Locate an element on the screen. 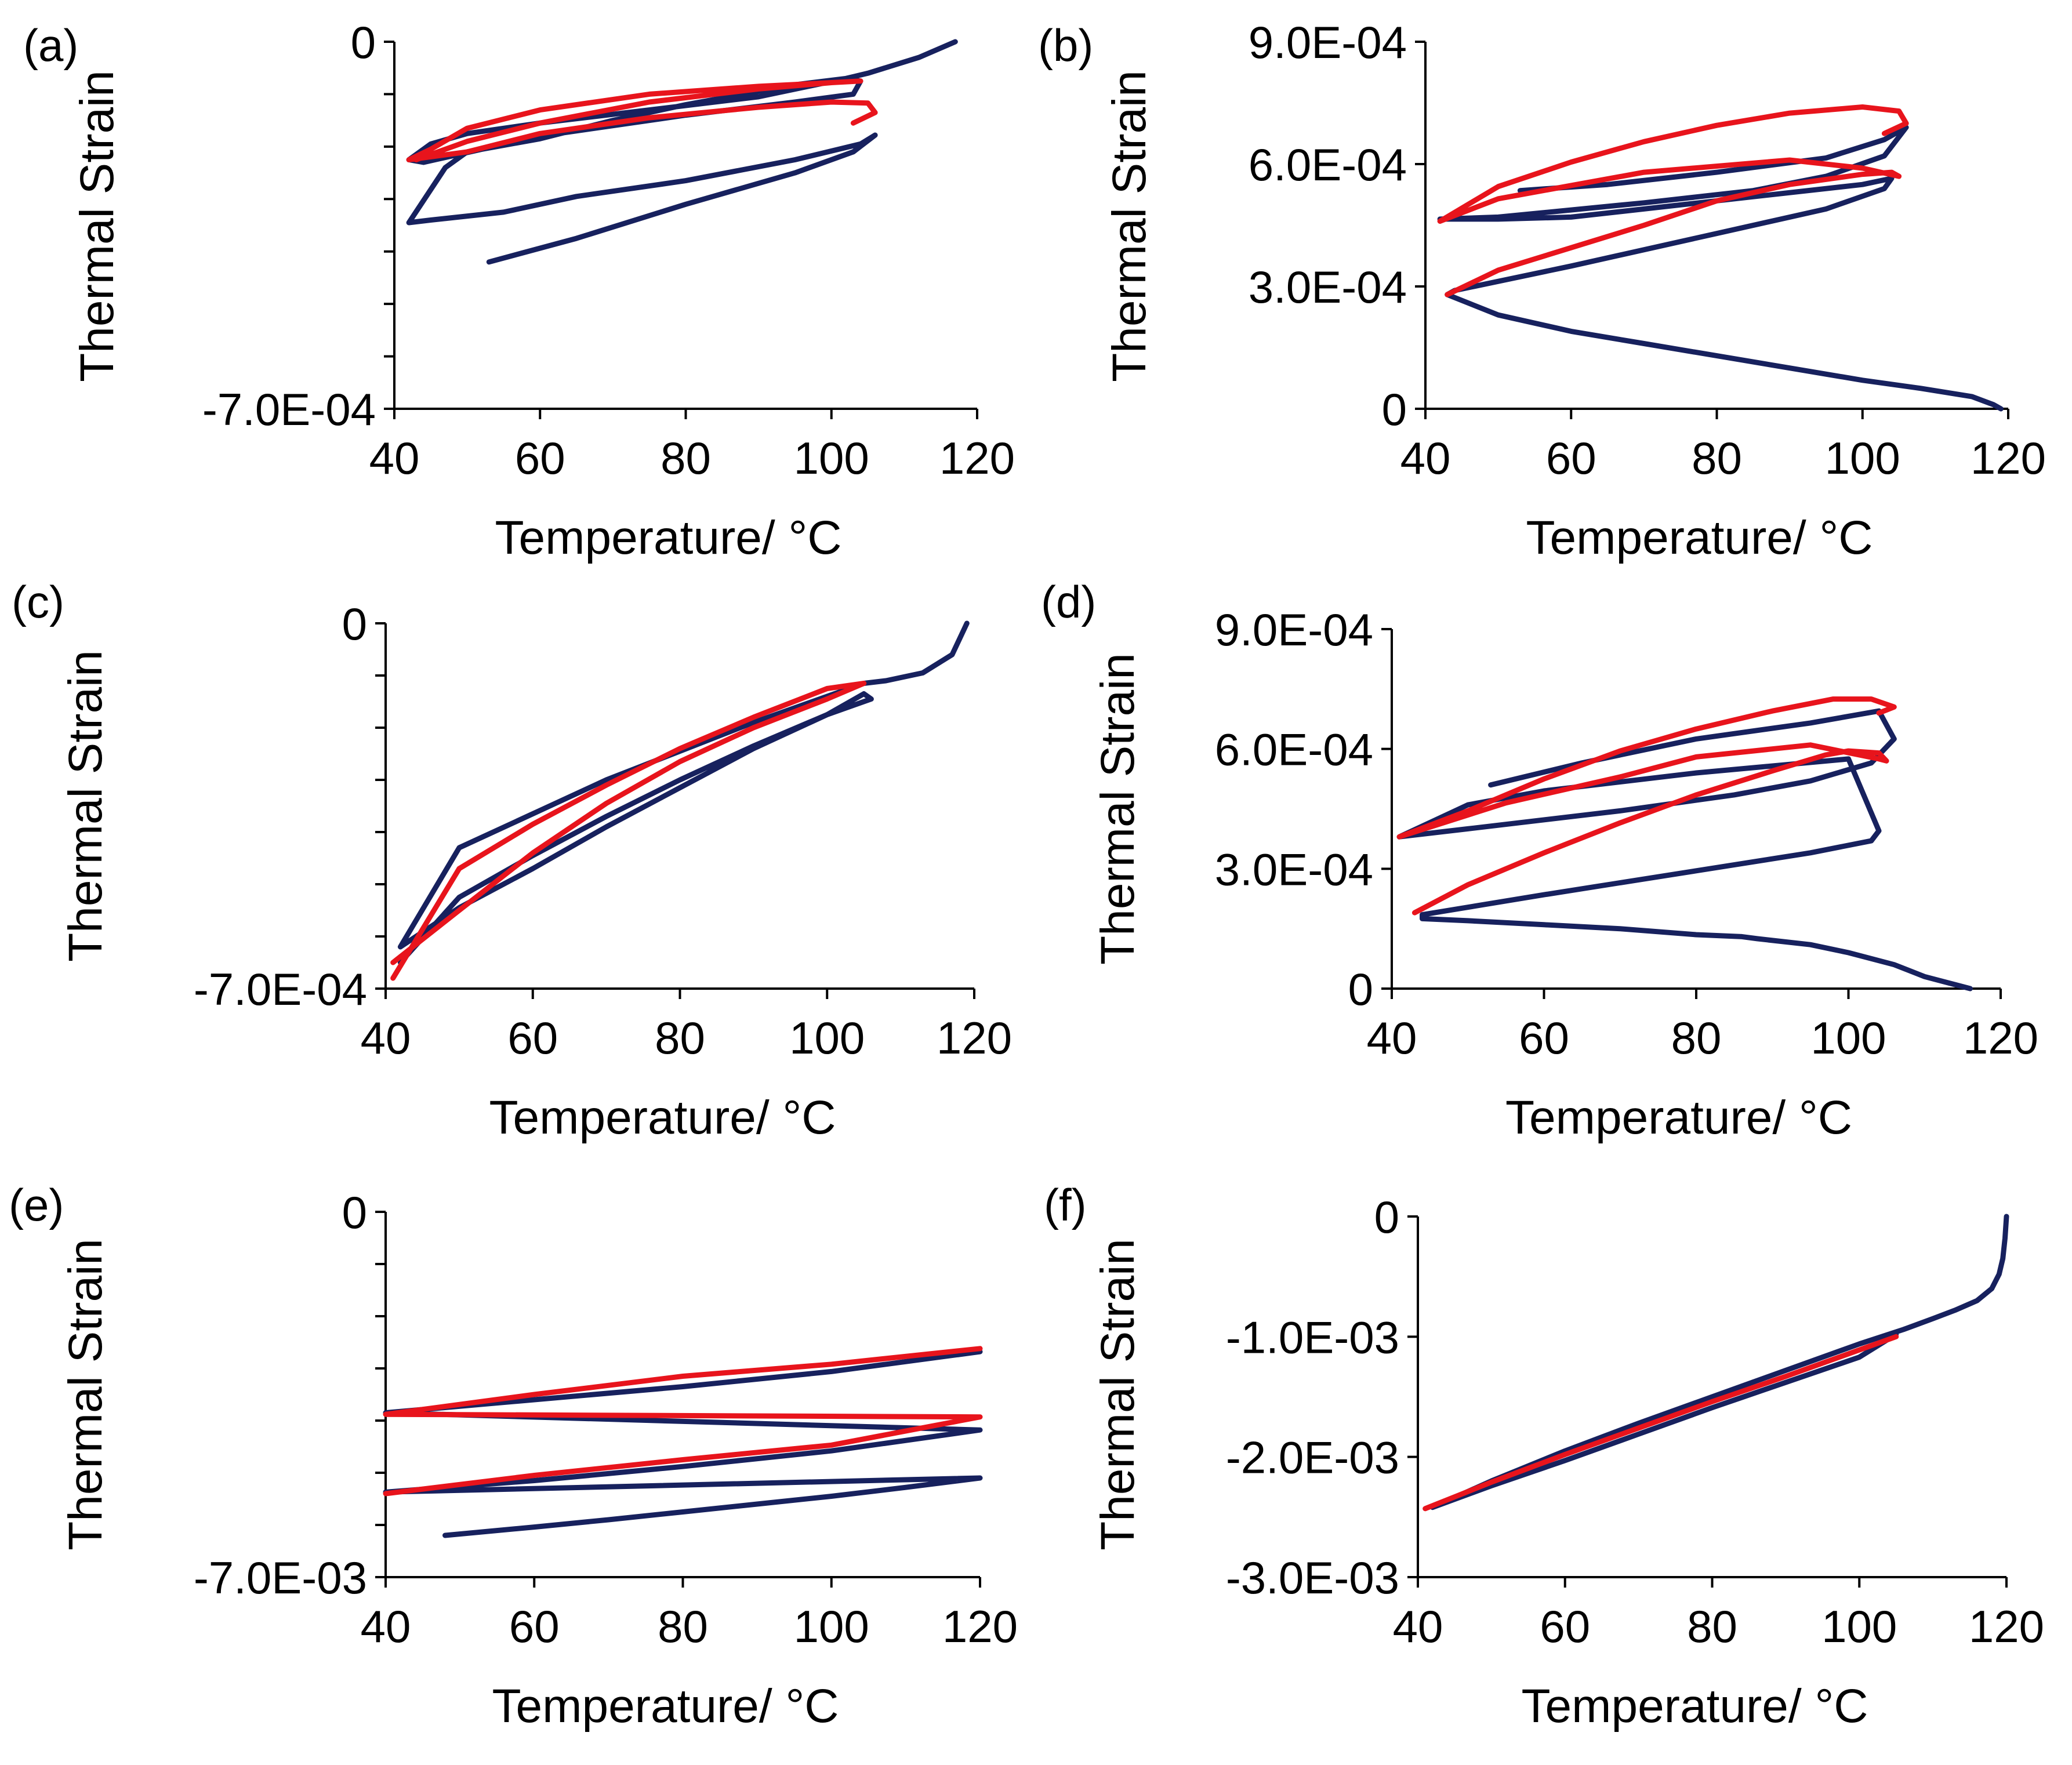  panel-label: (b) is located at coordinates (1065, 46).